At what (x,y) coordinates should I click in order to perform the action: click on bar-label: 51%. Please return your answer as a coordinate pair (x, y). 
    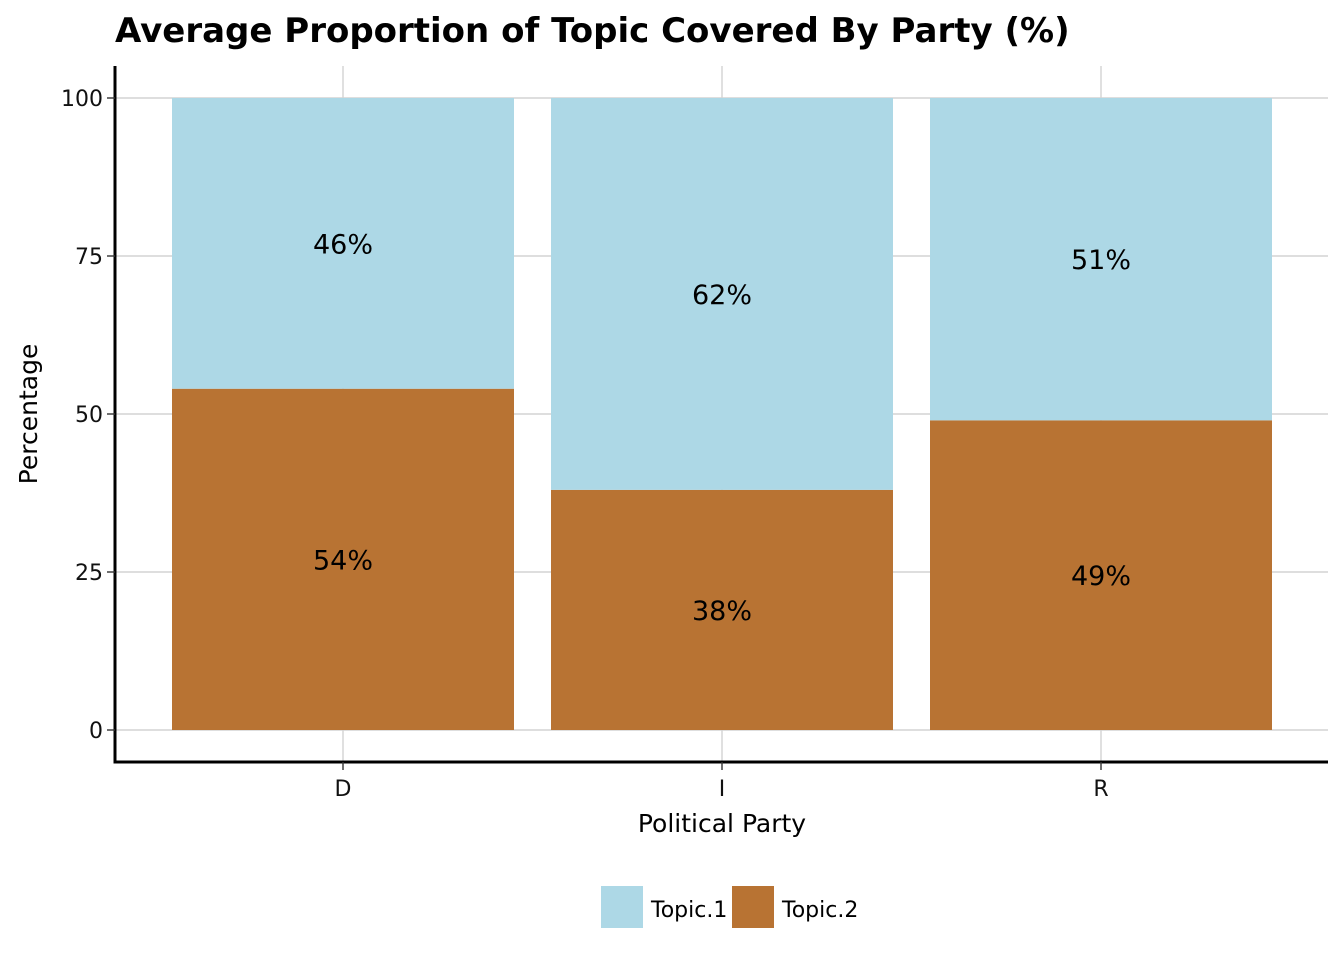
    Looking at the image, I should click on (1101, 260).